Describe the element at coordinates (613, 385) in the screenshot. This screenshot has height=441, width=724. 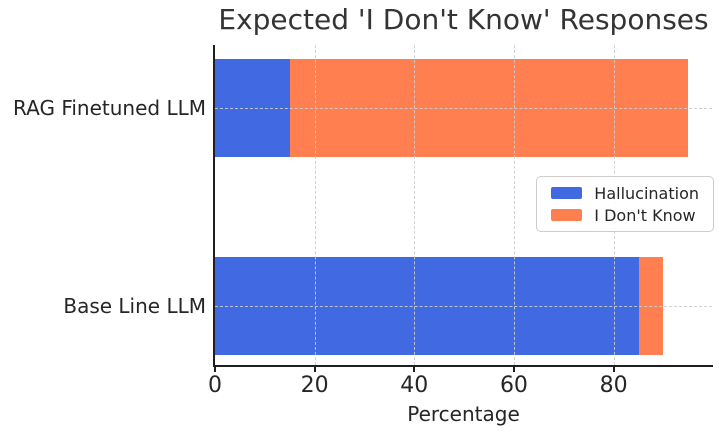
I see `x-tick-label: 80` at that location.